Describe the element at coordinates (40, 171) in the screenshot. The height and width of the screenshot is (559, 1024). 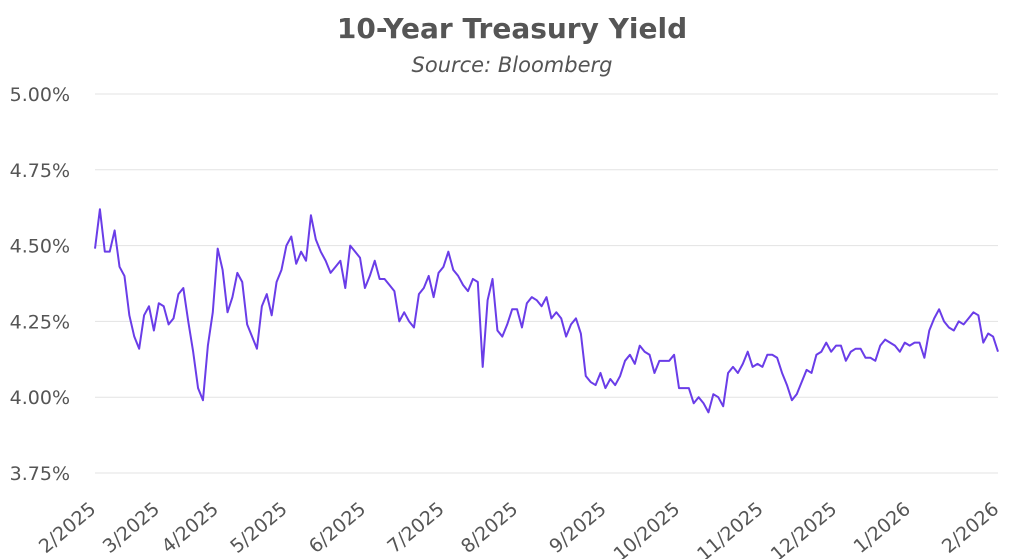
I see `y-tick-label: 4.75%` at that location.